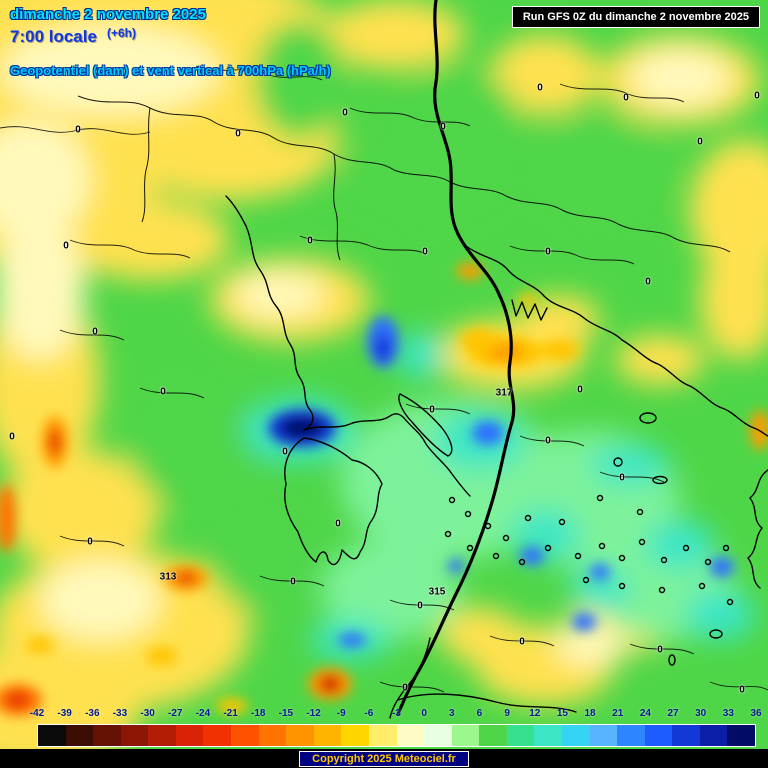 The width and height of the screenshot is (768, 768). Describe the element at coordinates (507, 713) in the screenshot. I see `colorbar-tick: 9` at that location.